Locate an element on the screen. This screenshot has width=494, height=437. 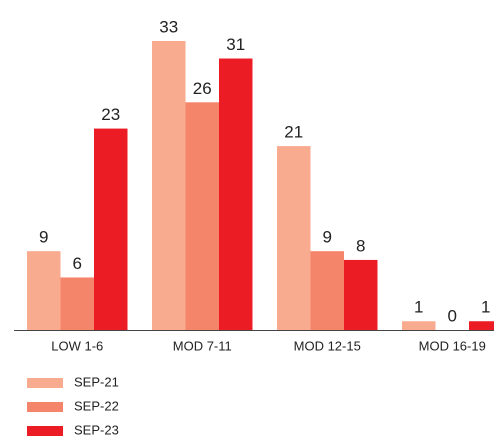
value-label: 8 is located at coordinates (360, 245).